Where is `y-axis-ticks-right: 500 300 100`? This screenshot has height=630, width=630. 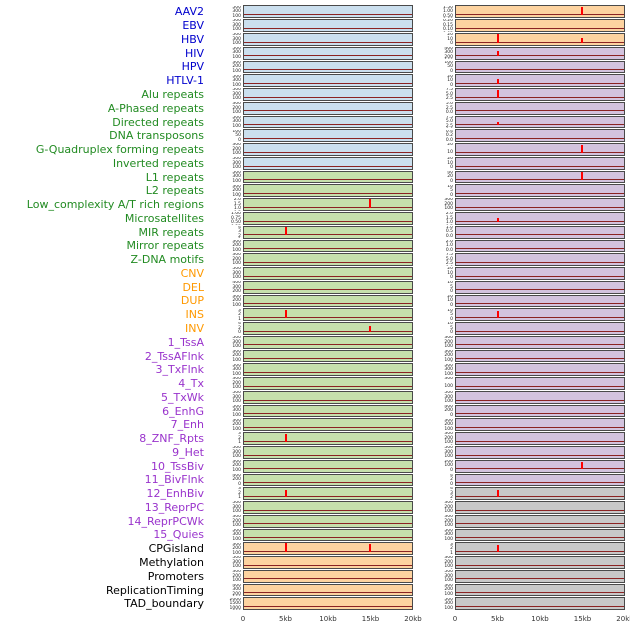
y-axis-ticks-right: 500 300 100 is located at coordinates (434, 370).